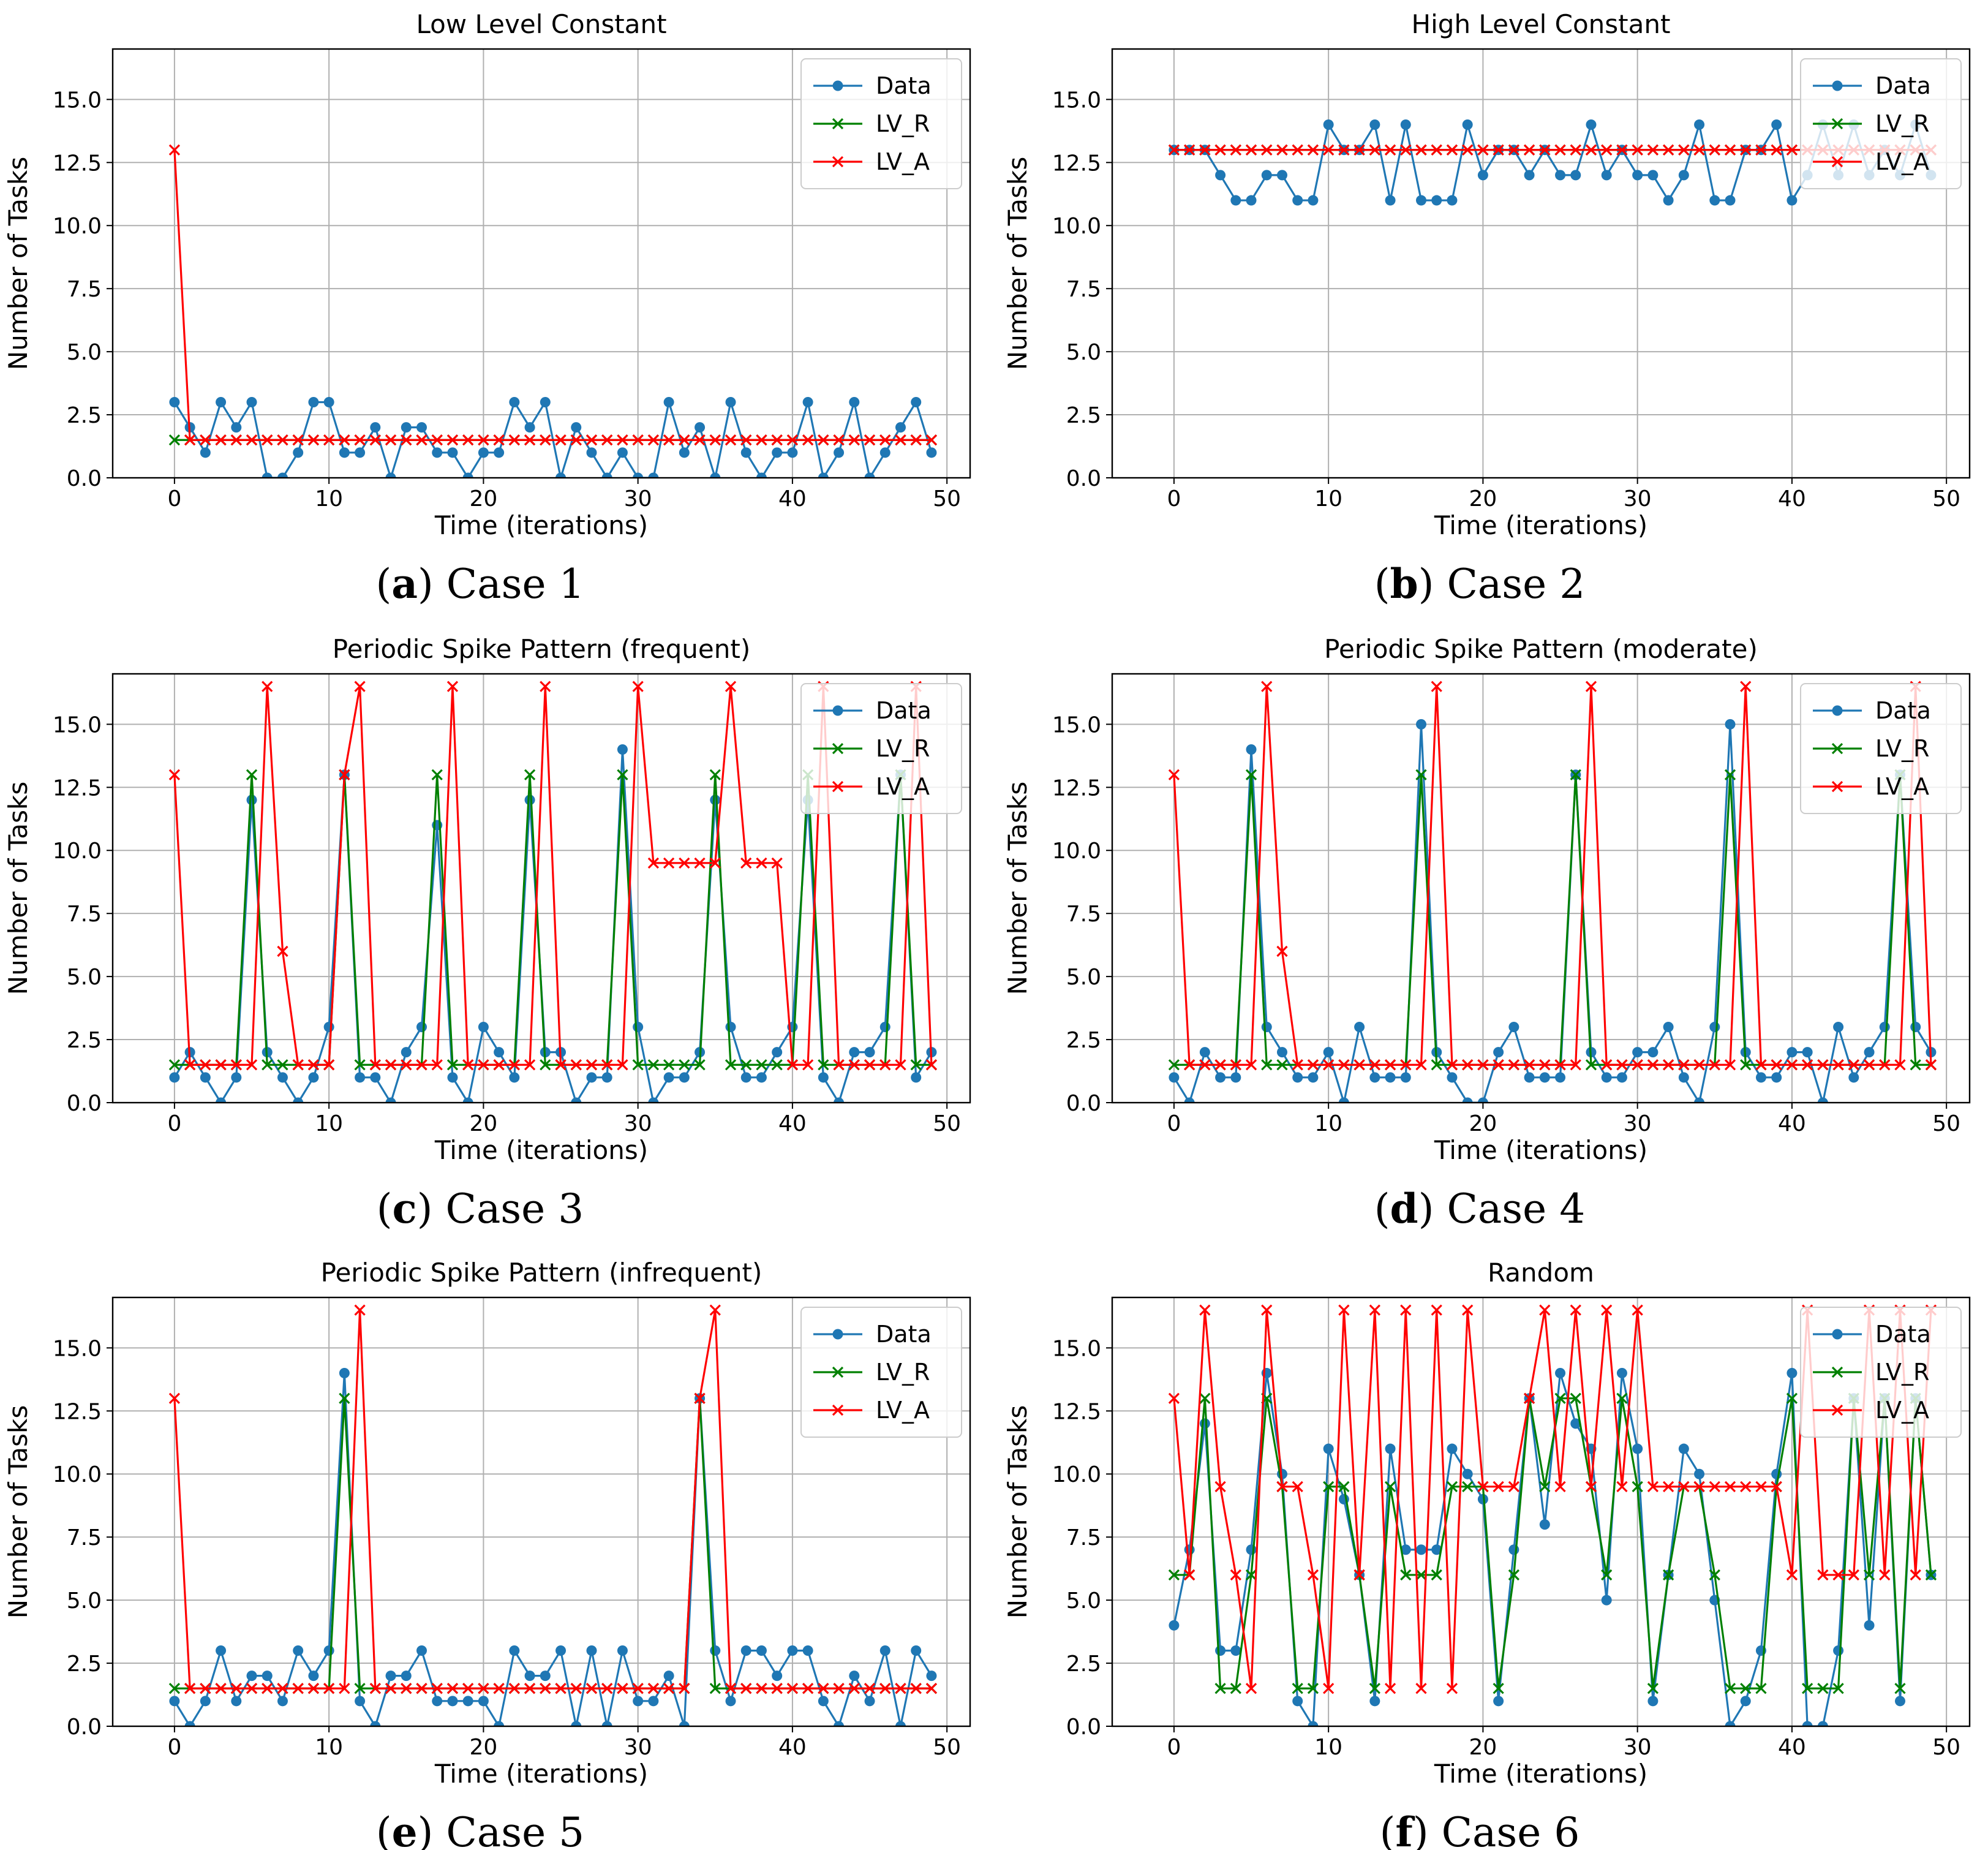 This screenshot has width=1988, height=1850. What do you see at coordinates (792, 499) in the screenshot?
I see `x-tick-label: 40` at bounding box center [792, 499].